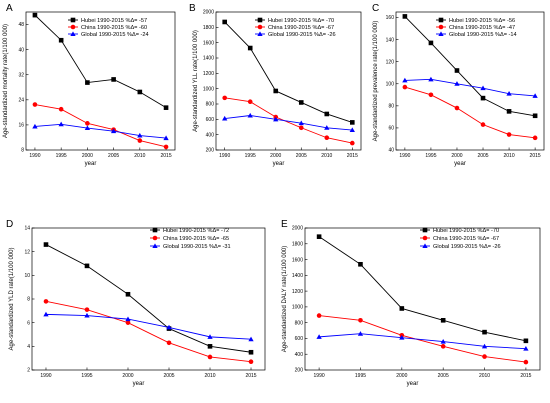 The image size is (550, 403). I want to click on y-tick-label: 24, so click(21, 101).